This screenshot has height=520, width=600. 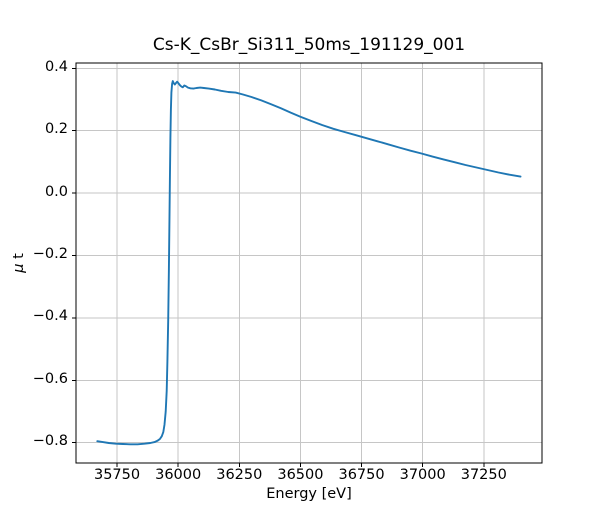 I want to click on chart-title: Cs-K_CsBr_Si311_50ms_191129_001, so click(x=309, y=45).